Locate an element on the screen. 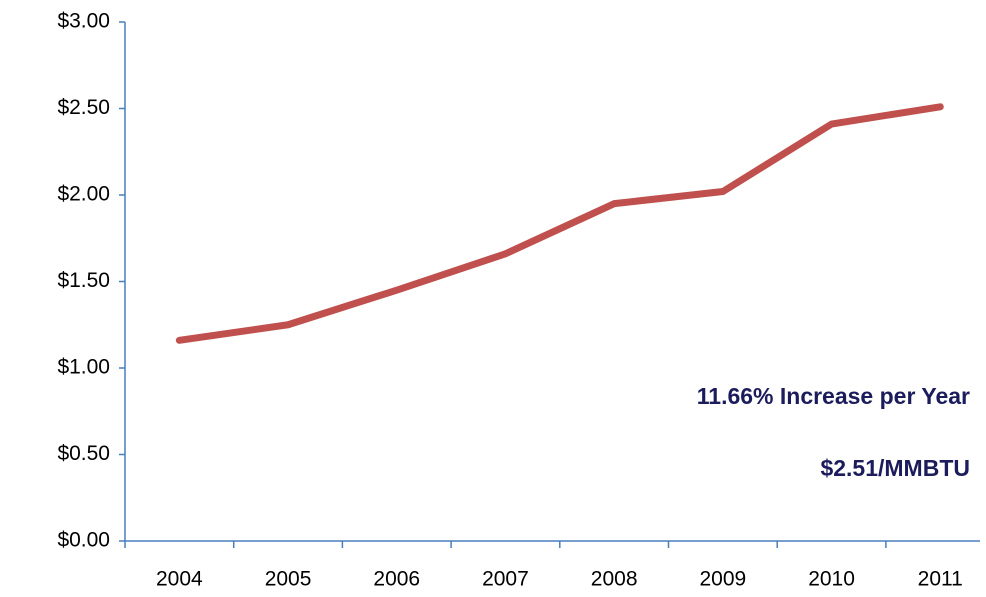 The width and height of the screenshot is (986, 597). x-tick-label: 2004 is located at coordinates (179, 579).